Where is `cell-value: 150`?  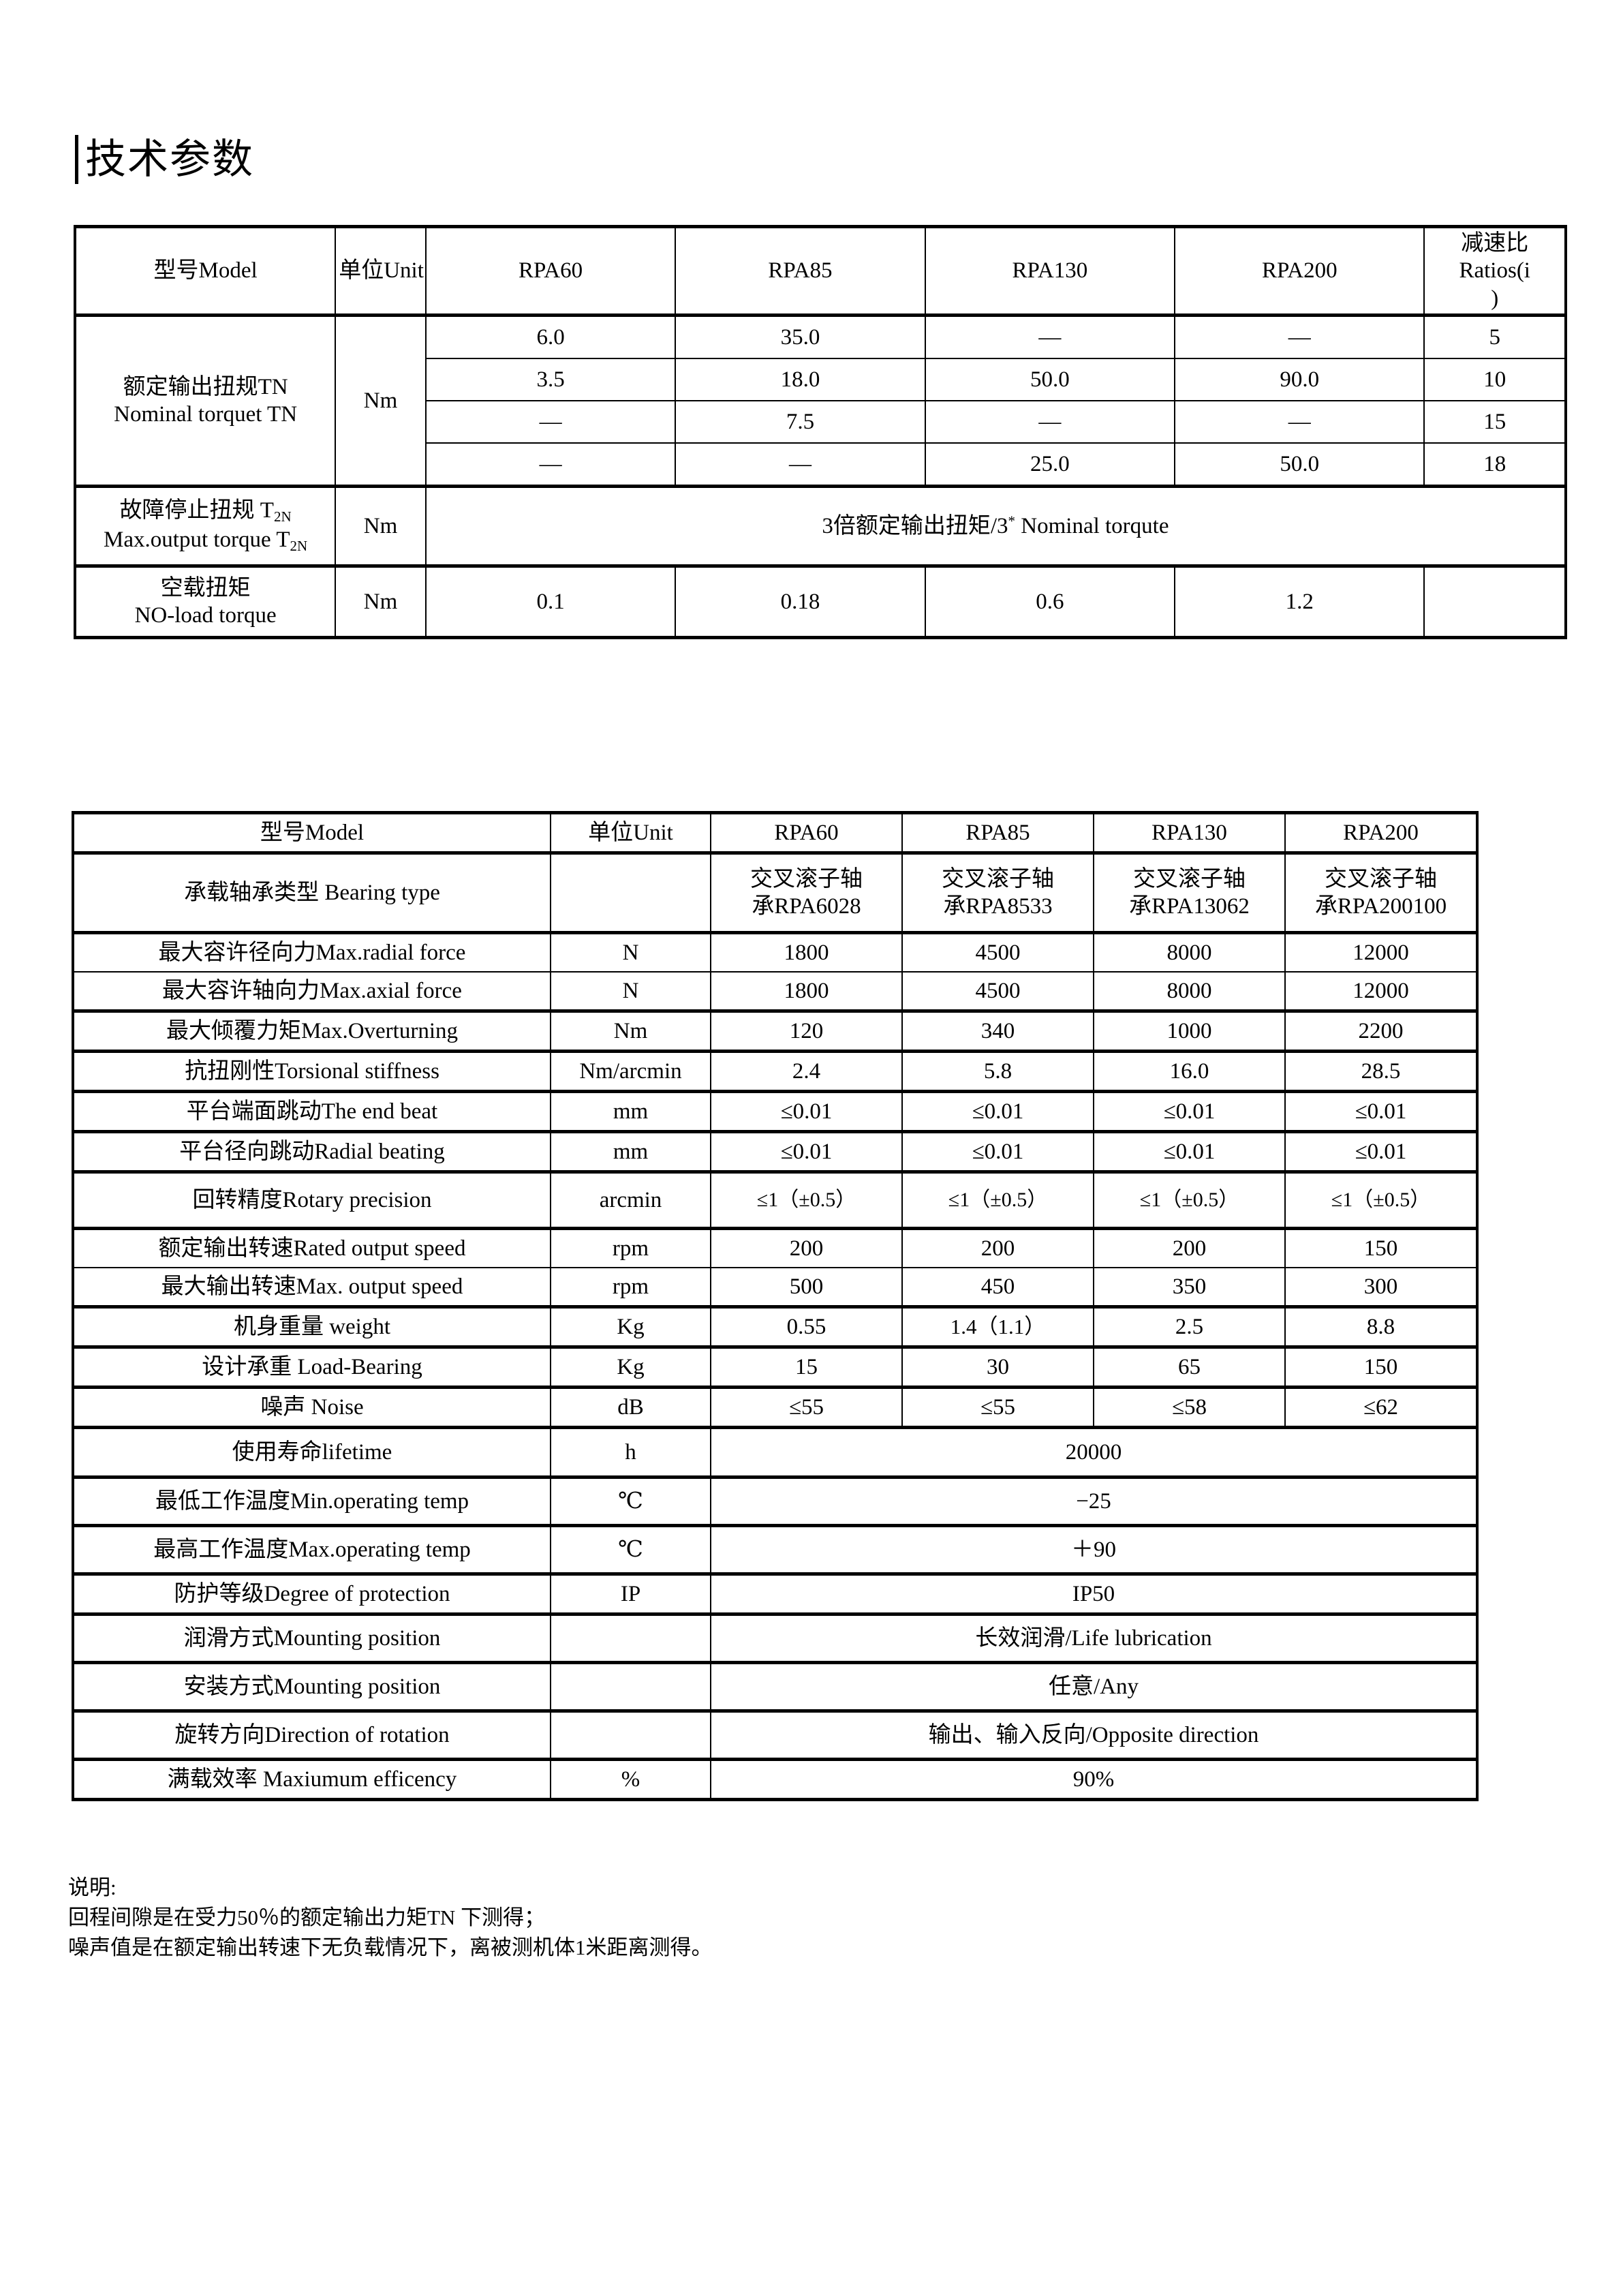 cell-value: 150 is located at coordinates (1381, 1366).